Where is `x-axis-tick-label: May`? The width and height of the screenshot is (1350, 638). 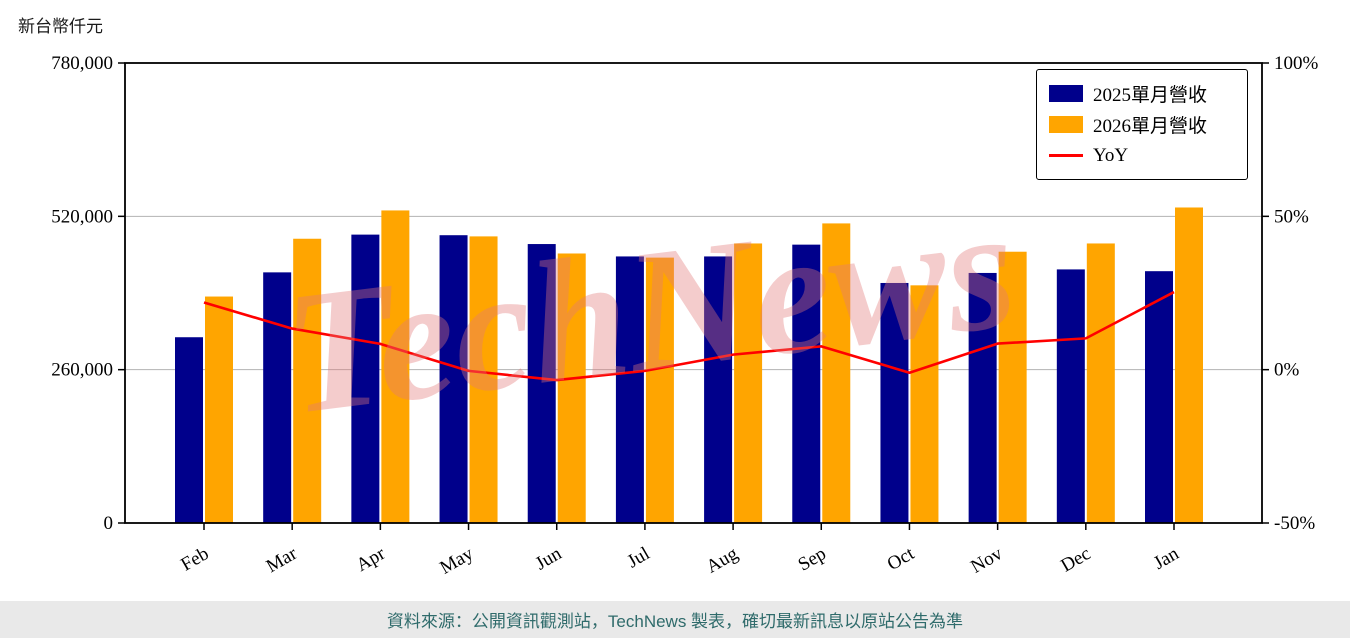 x-axis-tick-label: May is located at coordinates (456, 561).